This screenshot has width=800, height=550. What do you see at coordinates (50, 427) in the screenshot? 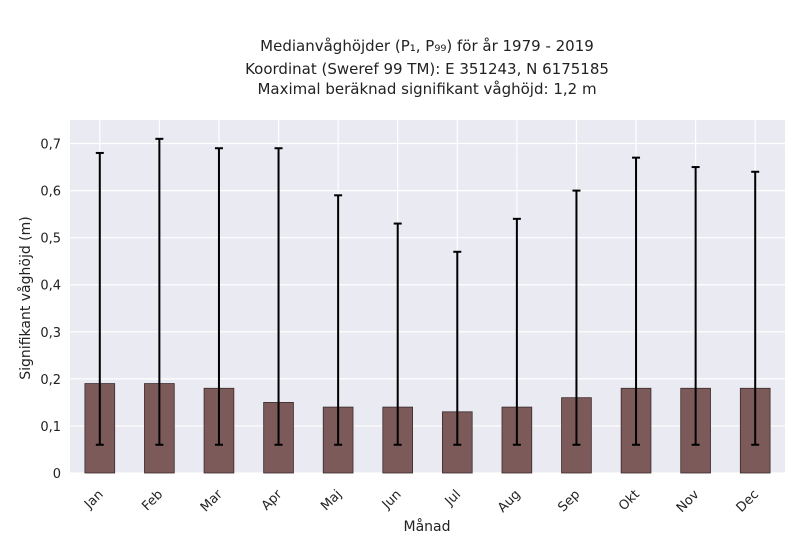
I see `y-tick-label-1: 0,1` at bounding box center [50, 427].